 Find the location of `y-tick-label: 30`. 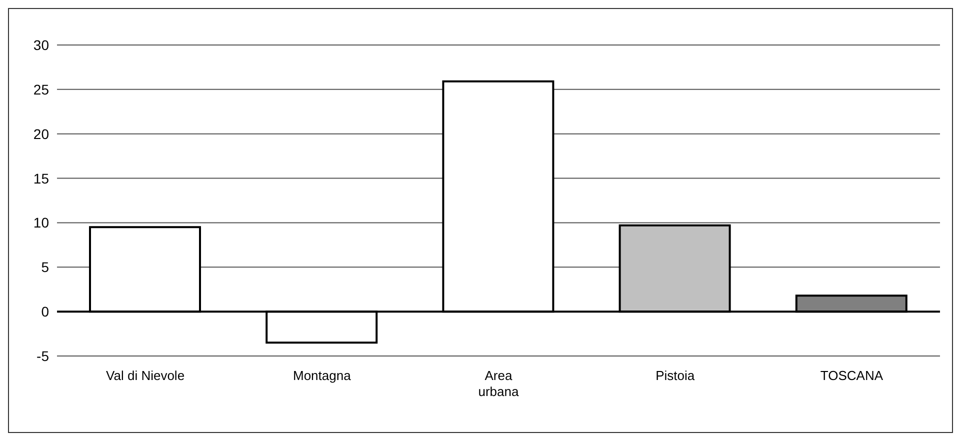

y-tick-label: 30 is located at coordinates (41, 44).